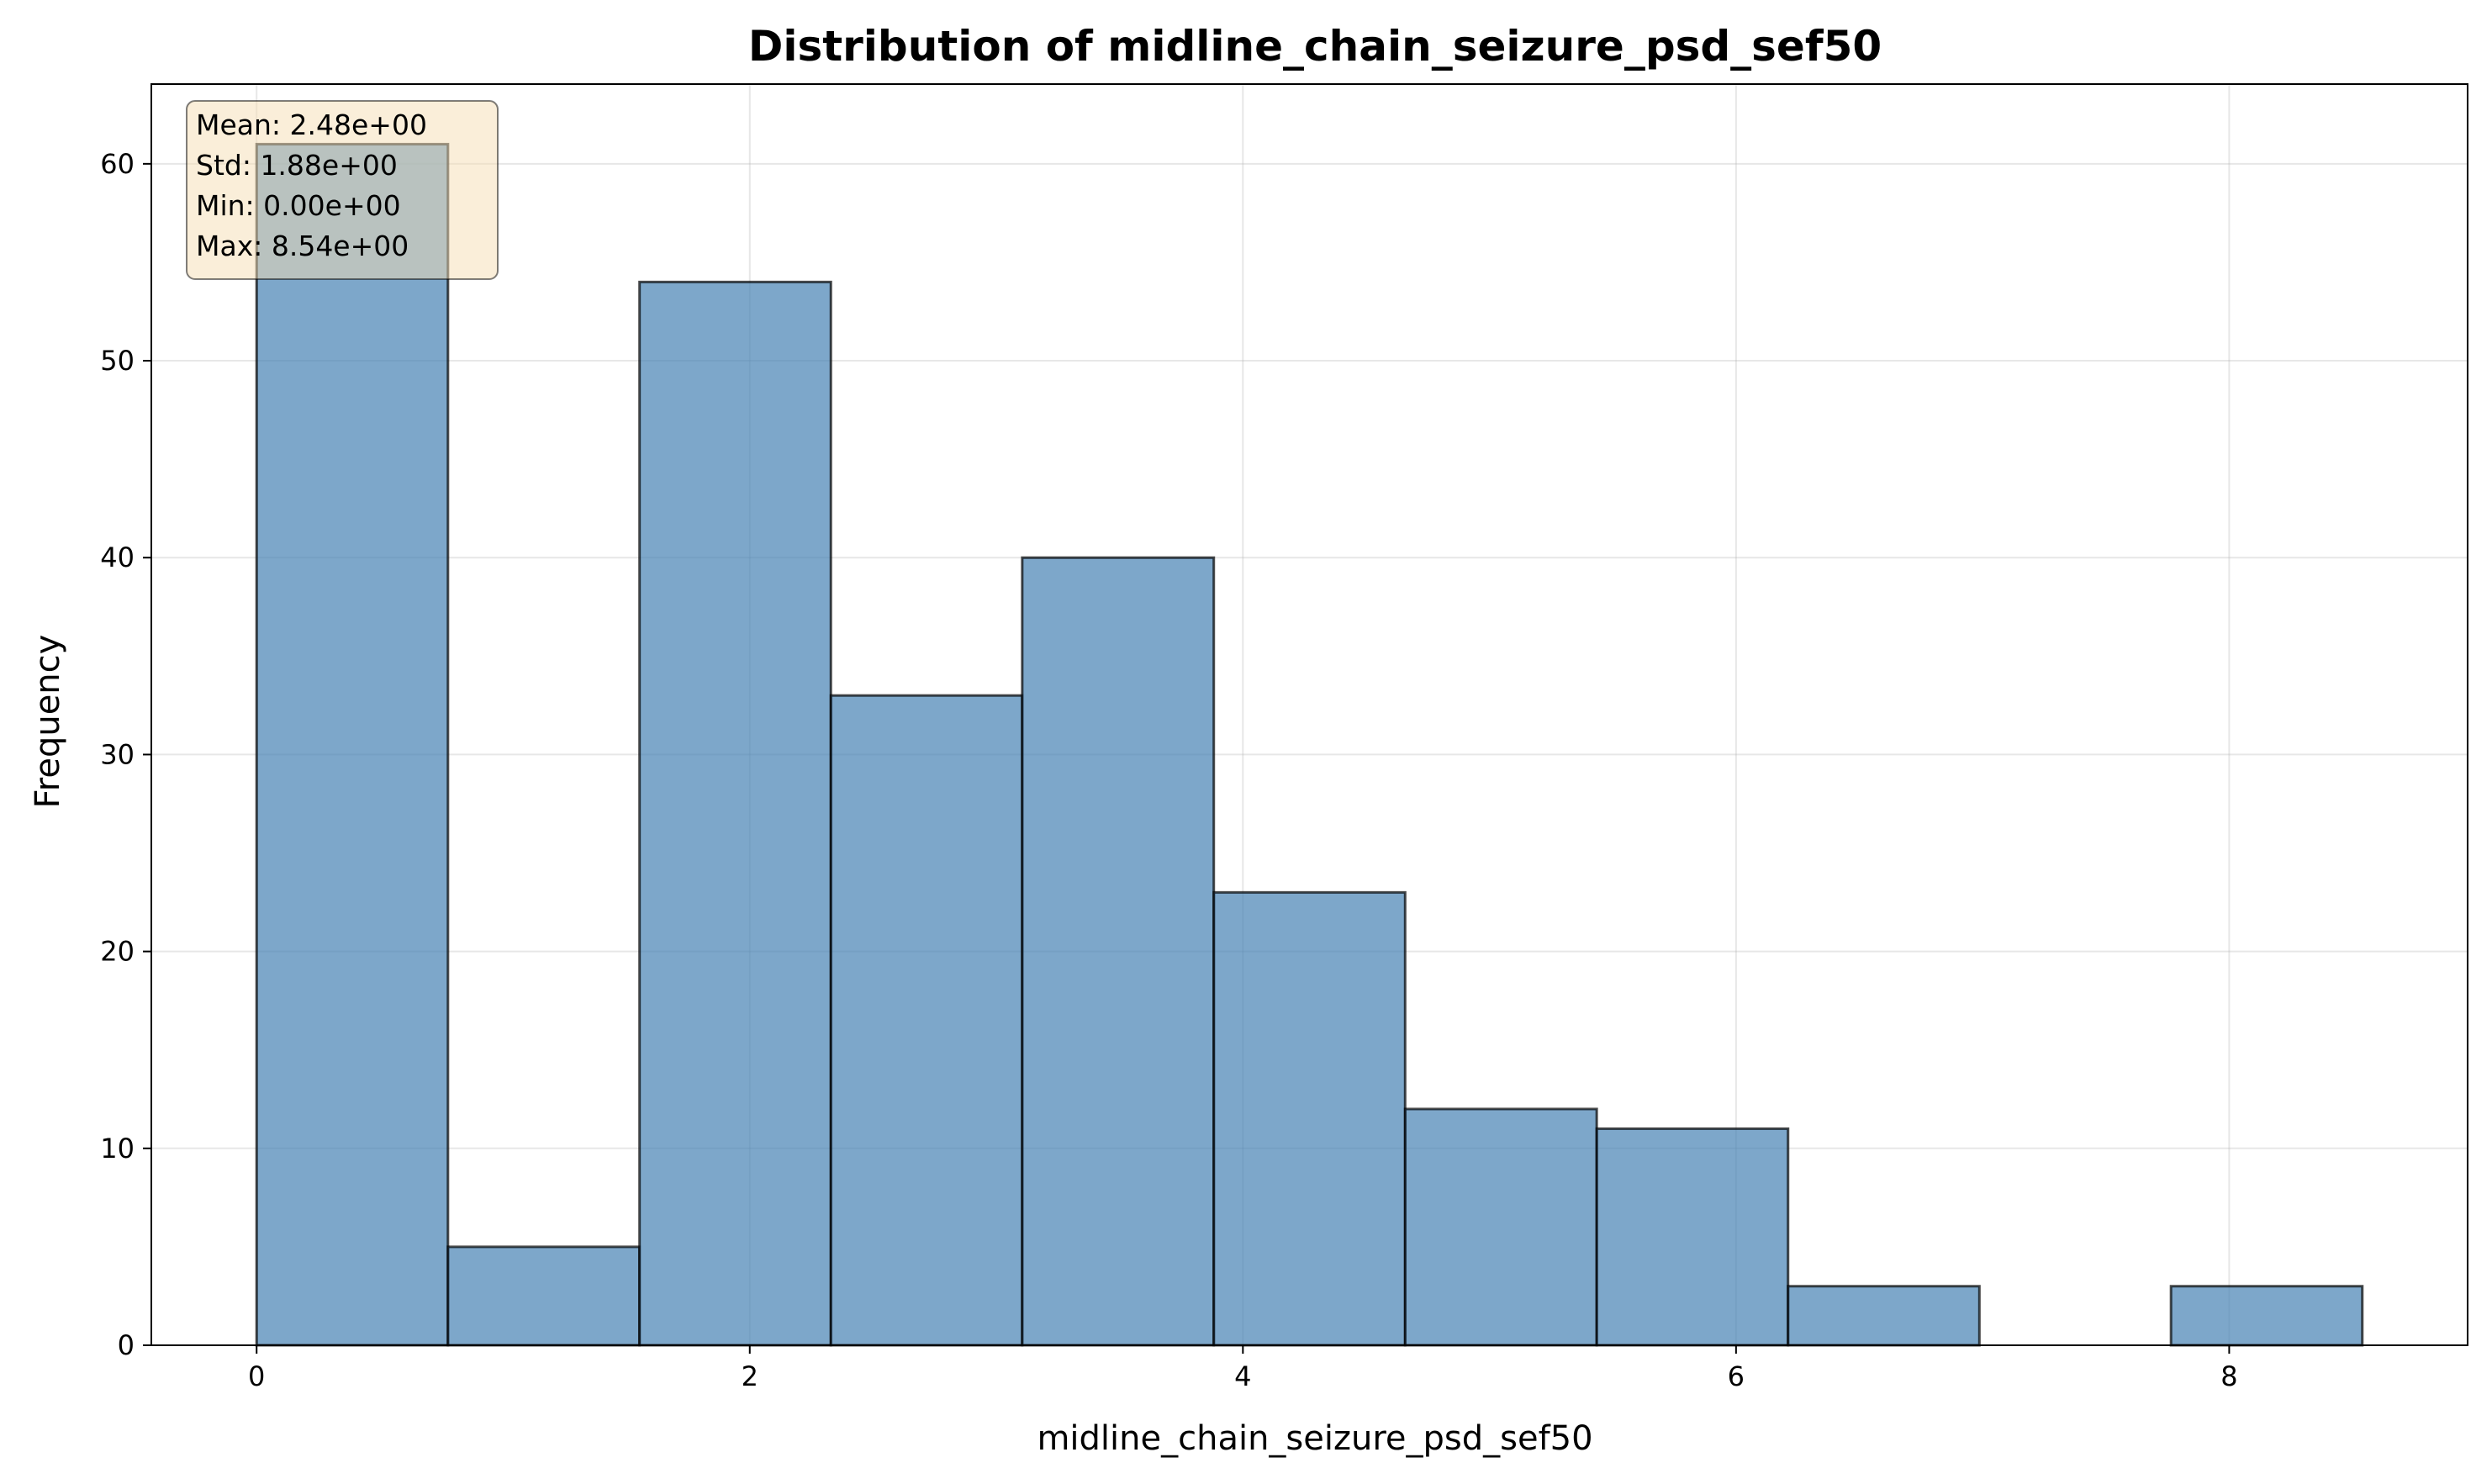  I want to click on x-tick-label: 4, so click(1242, 1376).